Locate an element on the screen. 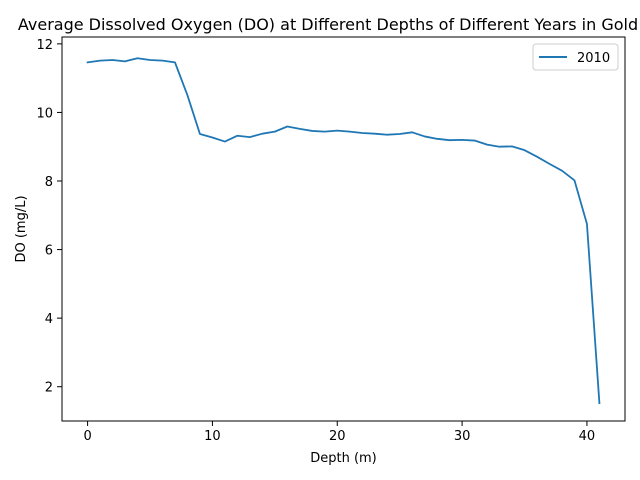 This screenshot has height=480, width=640. y-tick-label: 10 is located at coordinates (44, 113).